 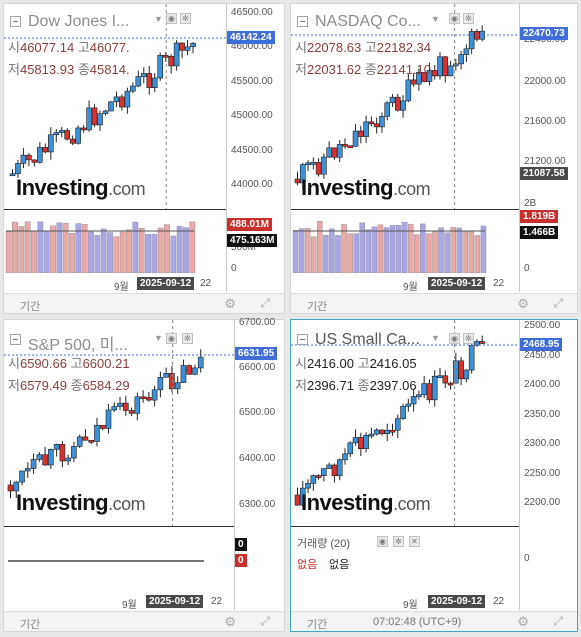 I want to click on price-plot-small-cap, so click(x=405, y=423).